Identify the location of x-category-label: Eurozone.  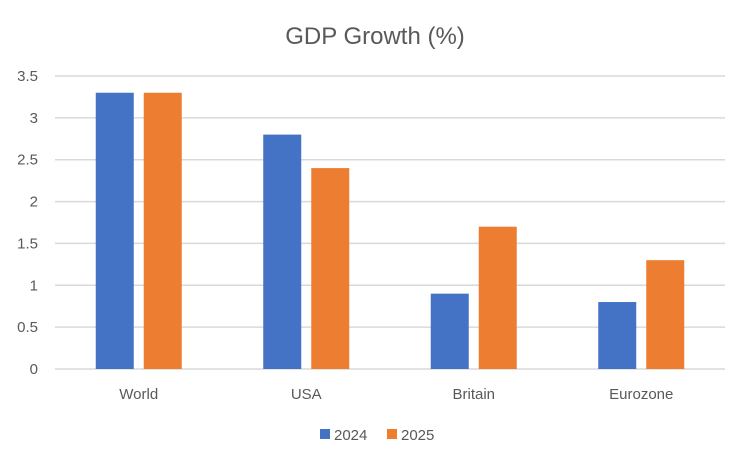
(641, 394).